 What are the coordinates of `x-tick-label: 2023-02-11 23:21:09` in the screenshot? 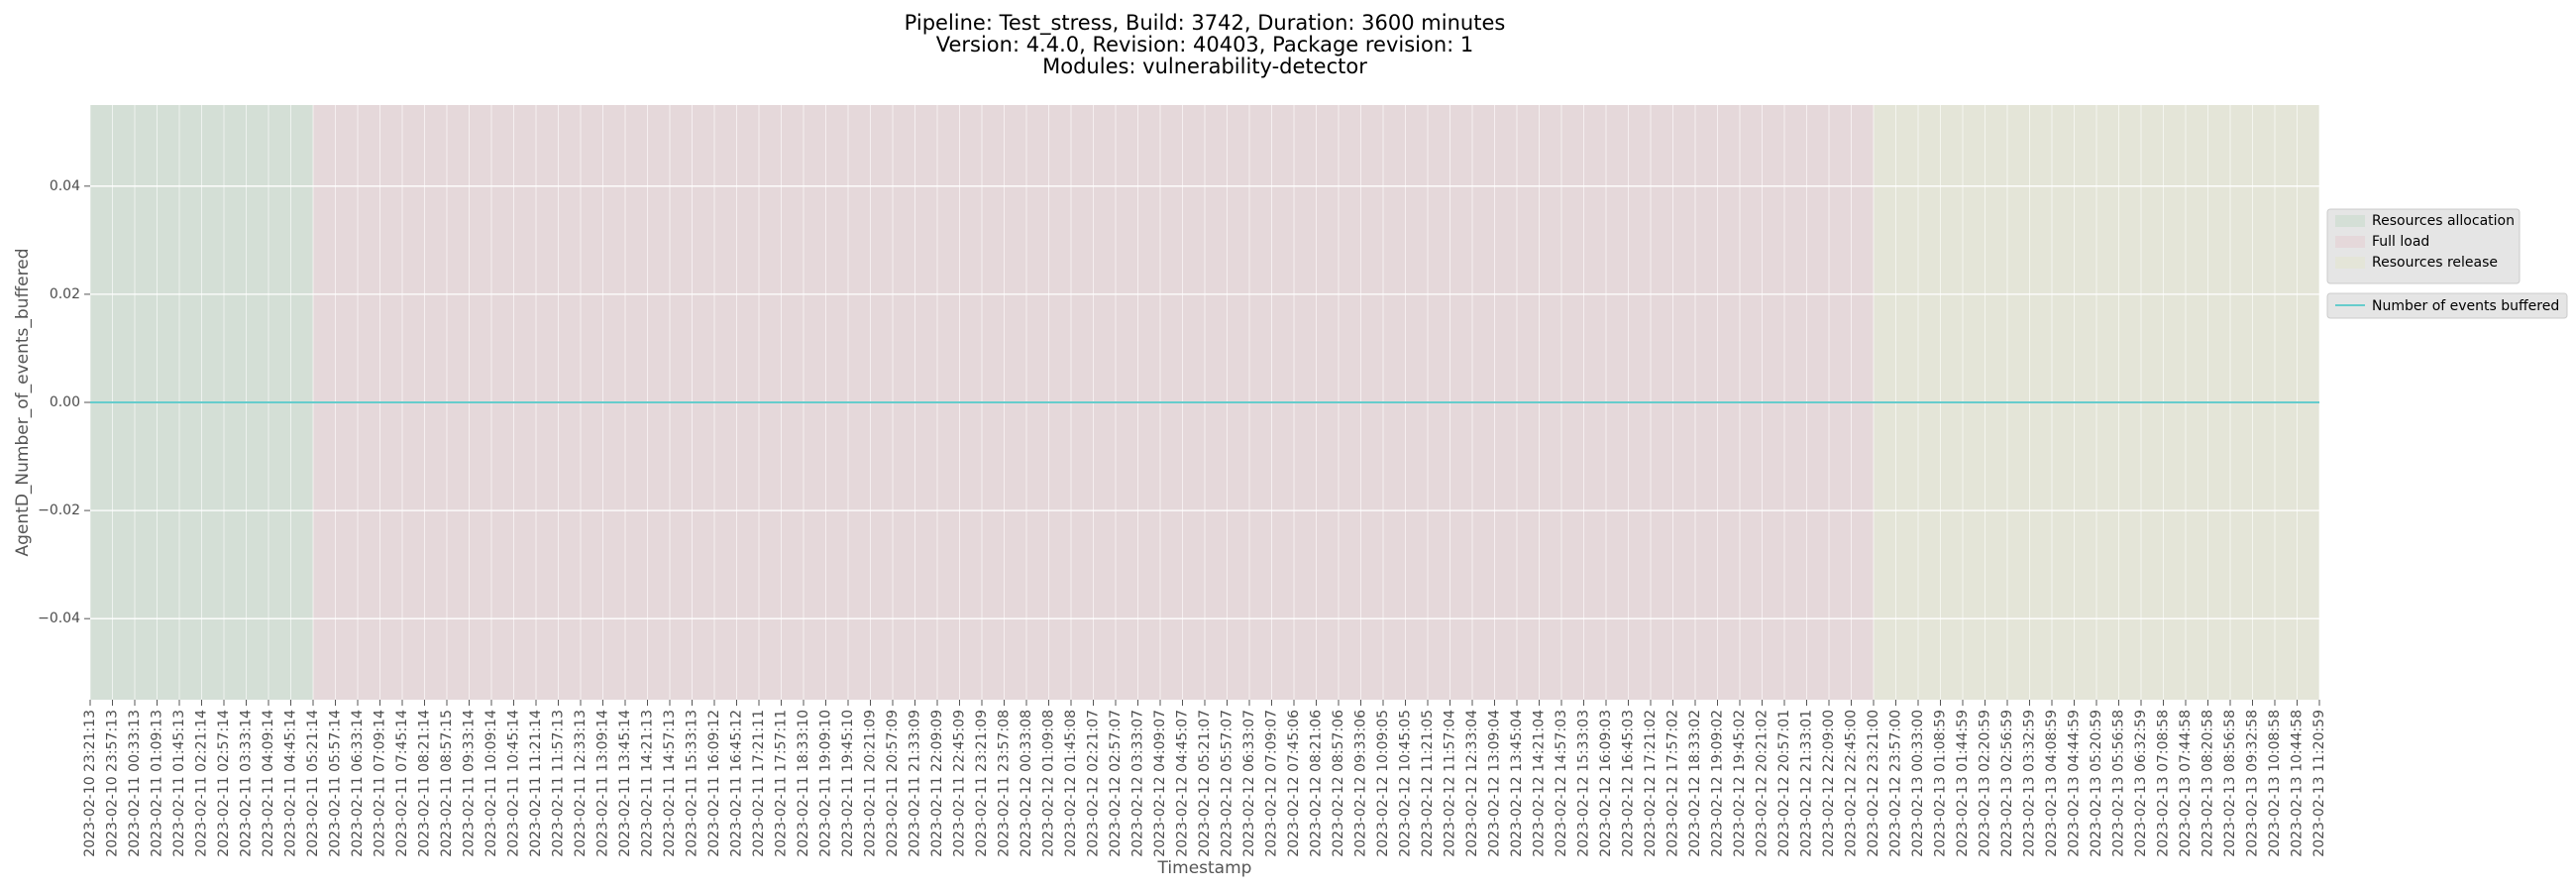 It's located at (982, 784).